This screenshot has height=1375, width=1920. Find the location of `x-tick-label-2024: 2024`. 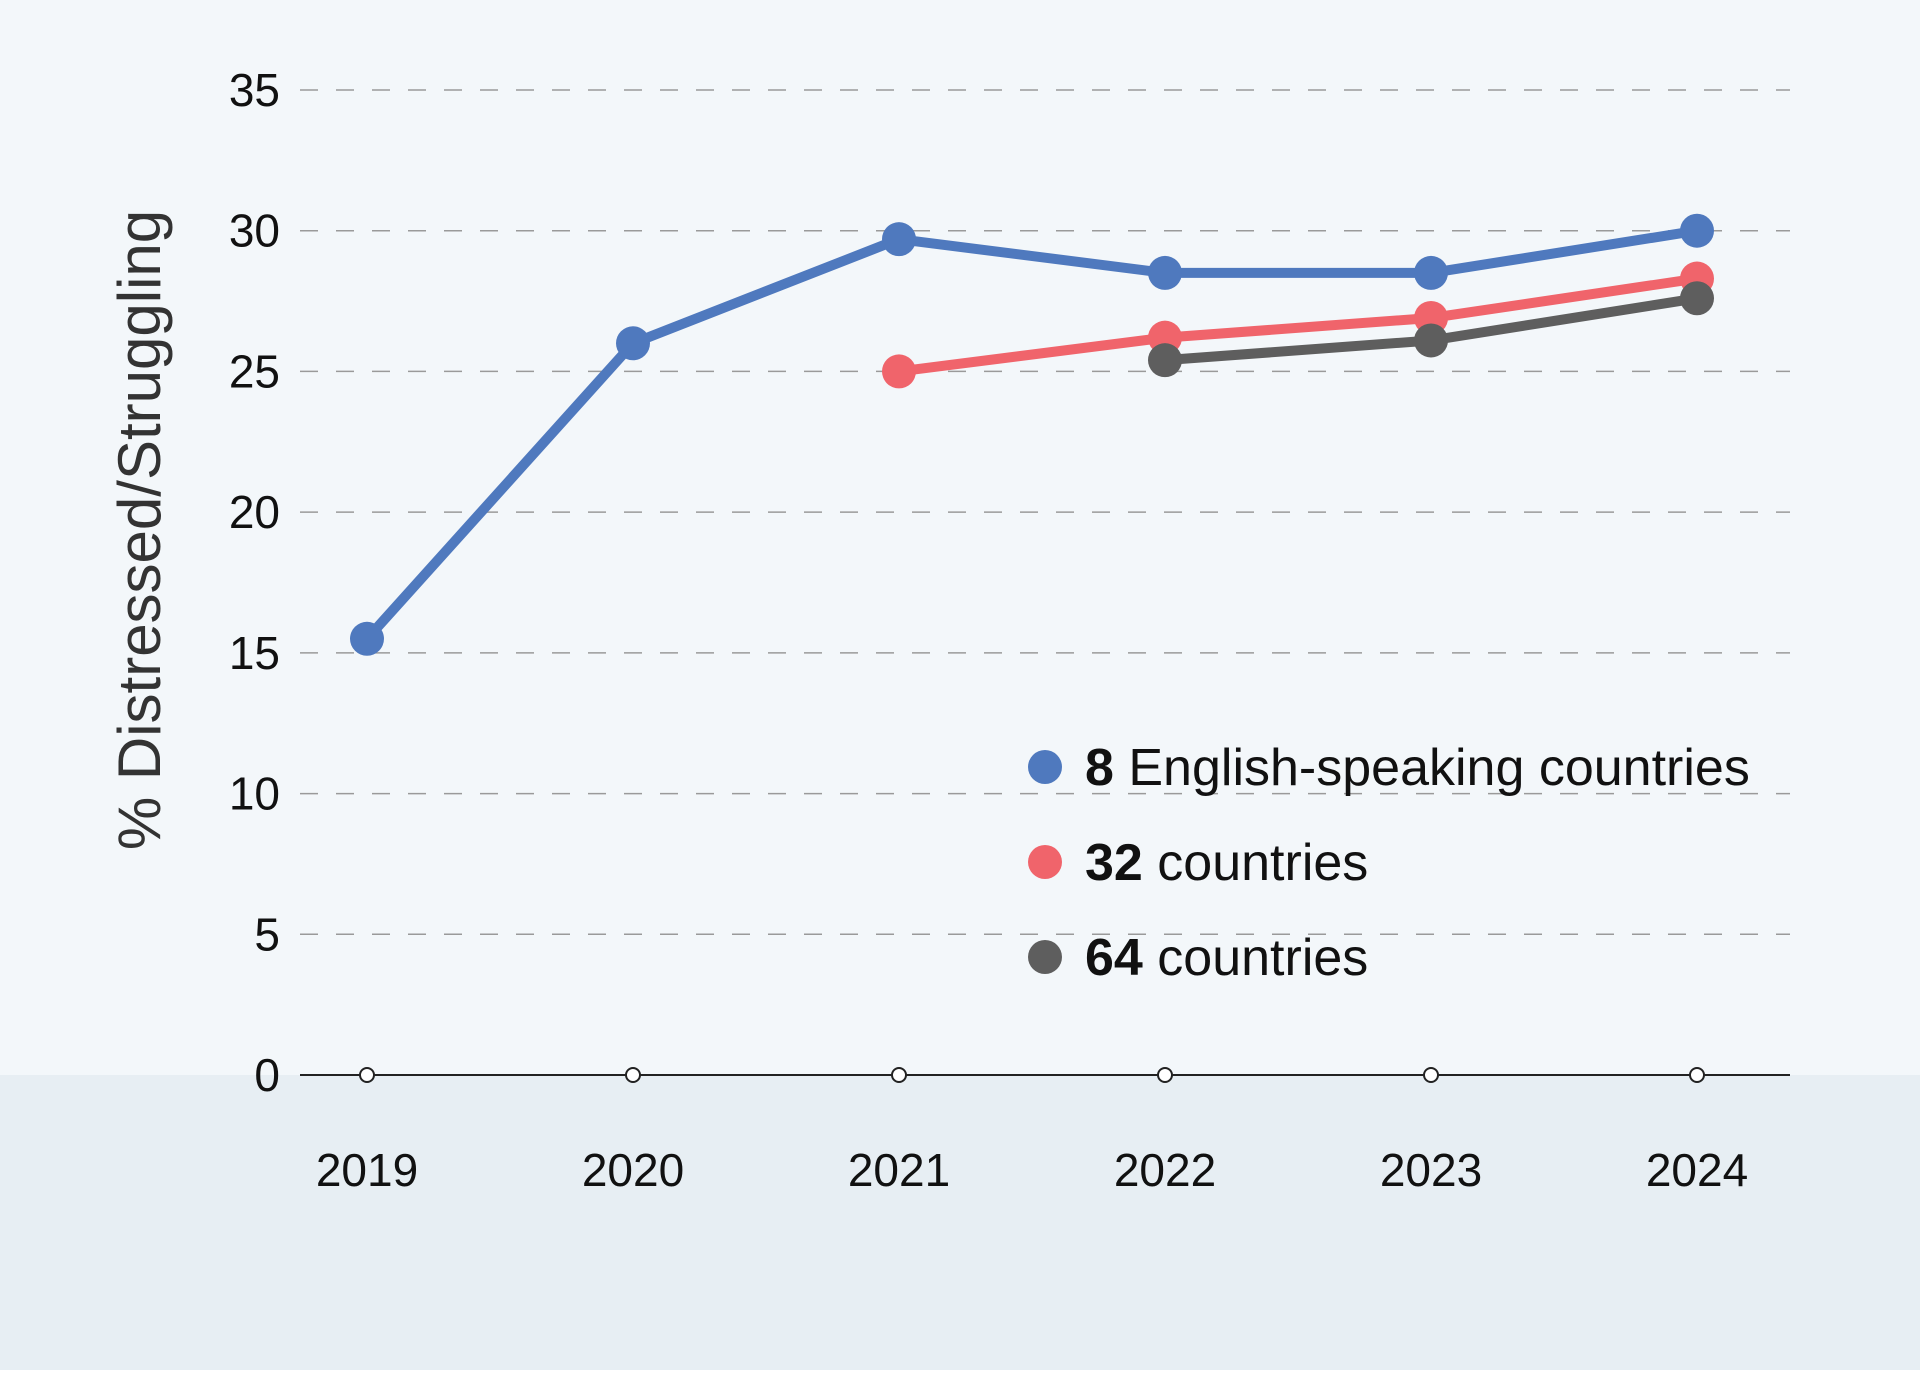

x-tick-label-2024: 2024 is located at coordinates (1697, 1170).